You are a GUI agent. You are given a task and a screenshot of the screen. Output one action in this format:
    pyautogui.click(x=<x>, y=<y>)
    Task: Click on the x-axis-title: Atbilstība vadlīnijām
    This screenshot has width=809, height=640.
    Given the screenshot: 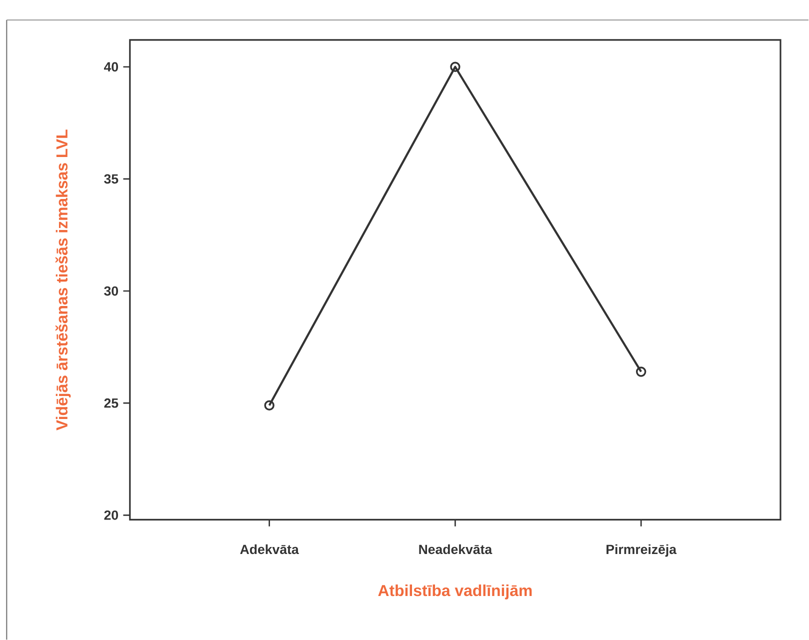 What is the action you would take?
    pyautogui.click(x=455, y=592)
    